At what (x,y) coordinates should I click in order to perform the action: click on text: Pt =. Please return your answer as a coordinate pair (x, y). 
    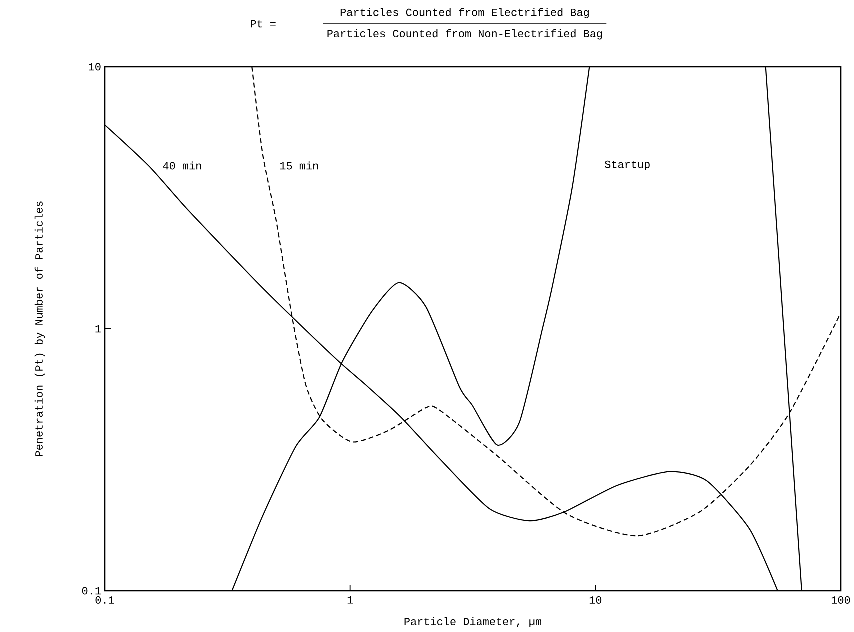
    Looking at the image, I should click on (263, 24).